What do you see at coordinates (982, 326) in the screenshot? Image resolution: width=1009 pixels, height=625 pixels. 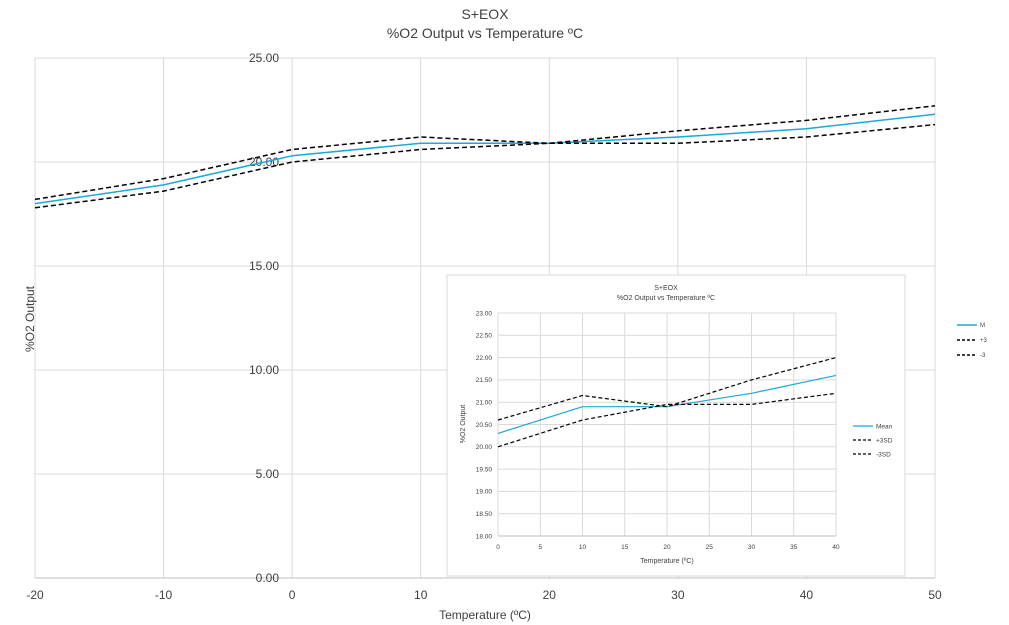 I see `main-legend-label: M` at bounding box center [982, 326].